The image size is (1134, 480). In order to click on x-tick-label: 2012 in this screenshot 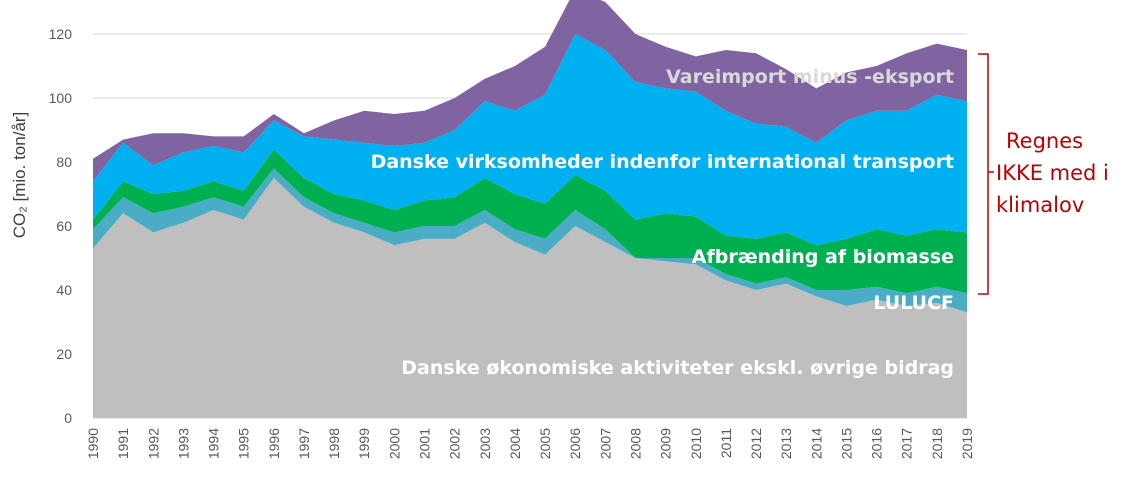, I will do `click(756, 443)`.